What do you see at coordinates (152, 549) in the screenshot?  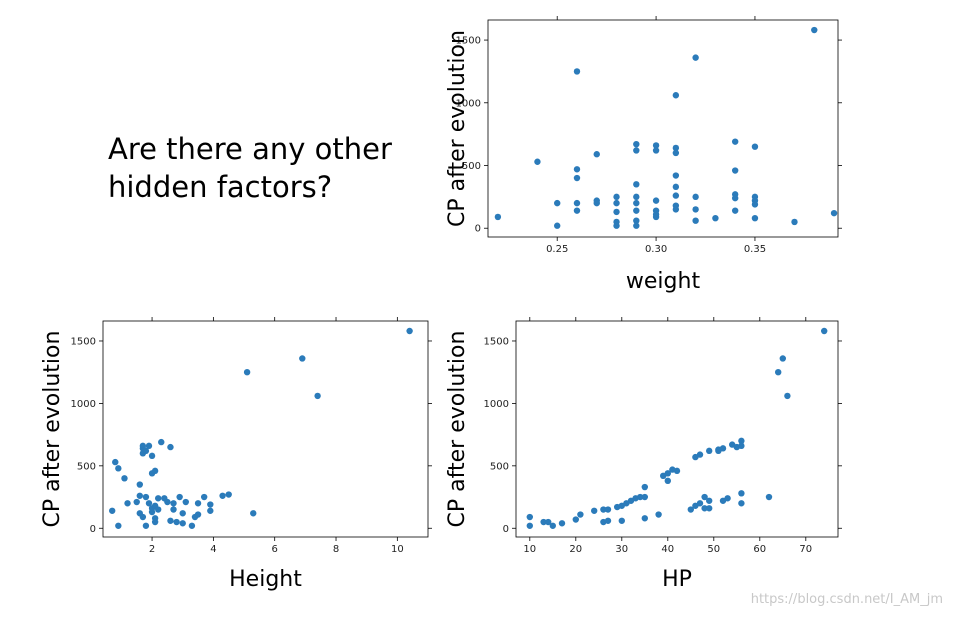 I see `x-tick-label: 2` at bounding box center [152, 549].